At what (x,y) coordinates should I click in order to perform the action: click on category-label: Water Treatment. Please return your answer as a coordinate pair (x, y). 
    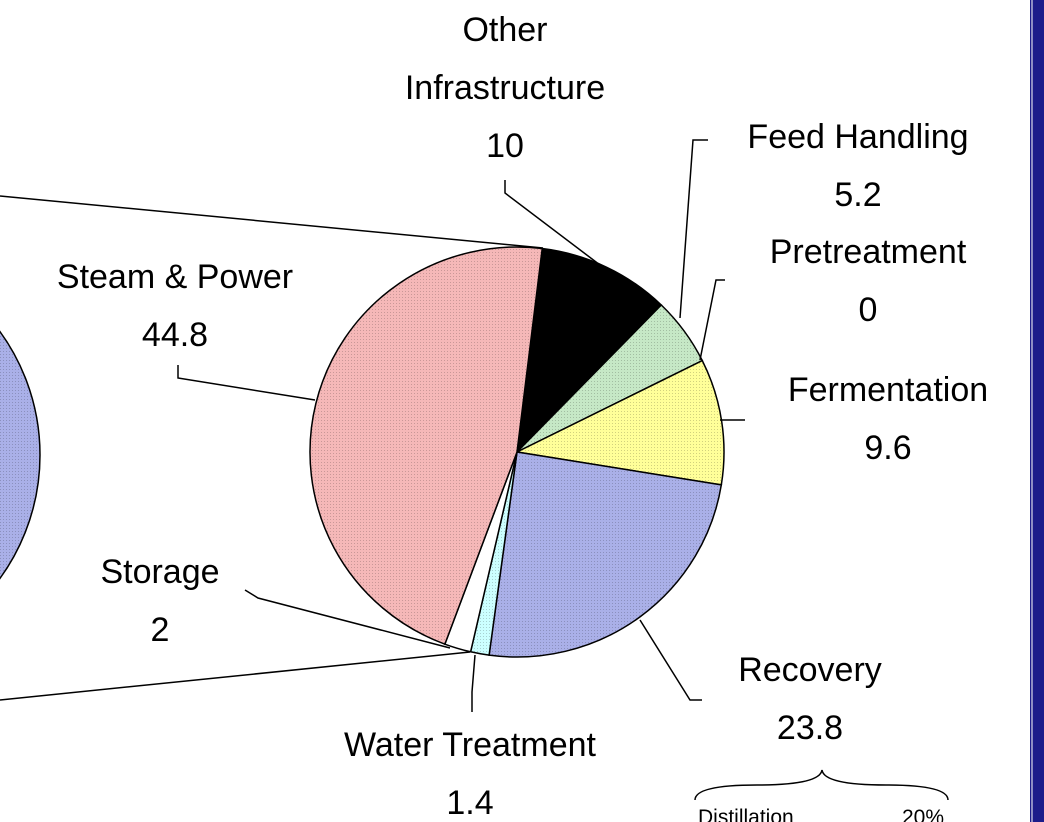
    Looking at the image, I should click on (470, 745).